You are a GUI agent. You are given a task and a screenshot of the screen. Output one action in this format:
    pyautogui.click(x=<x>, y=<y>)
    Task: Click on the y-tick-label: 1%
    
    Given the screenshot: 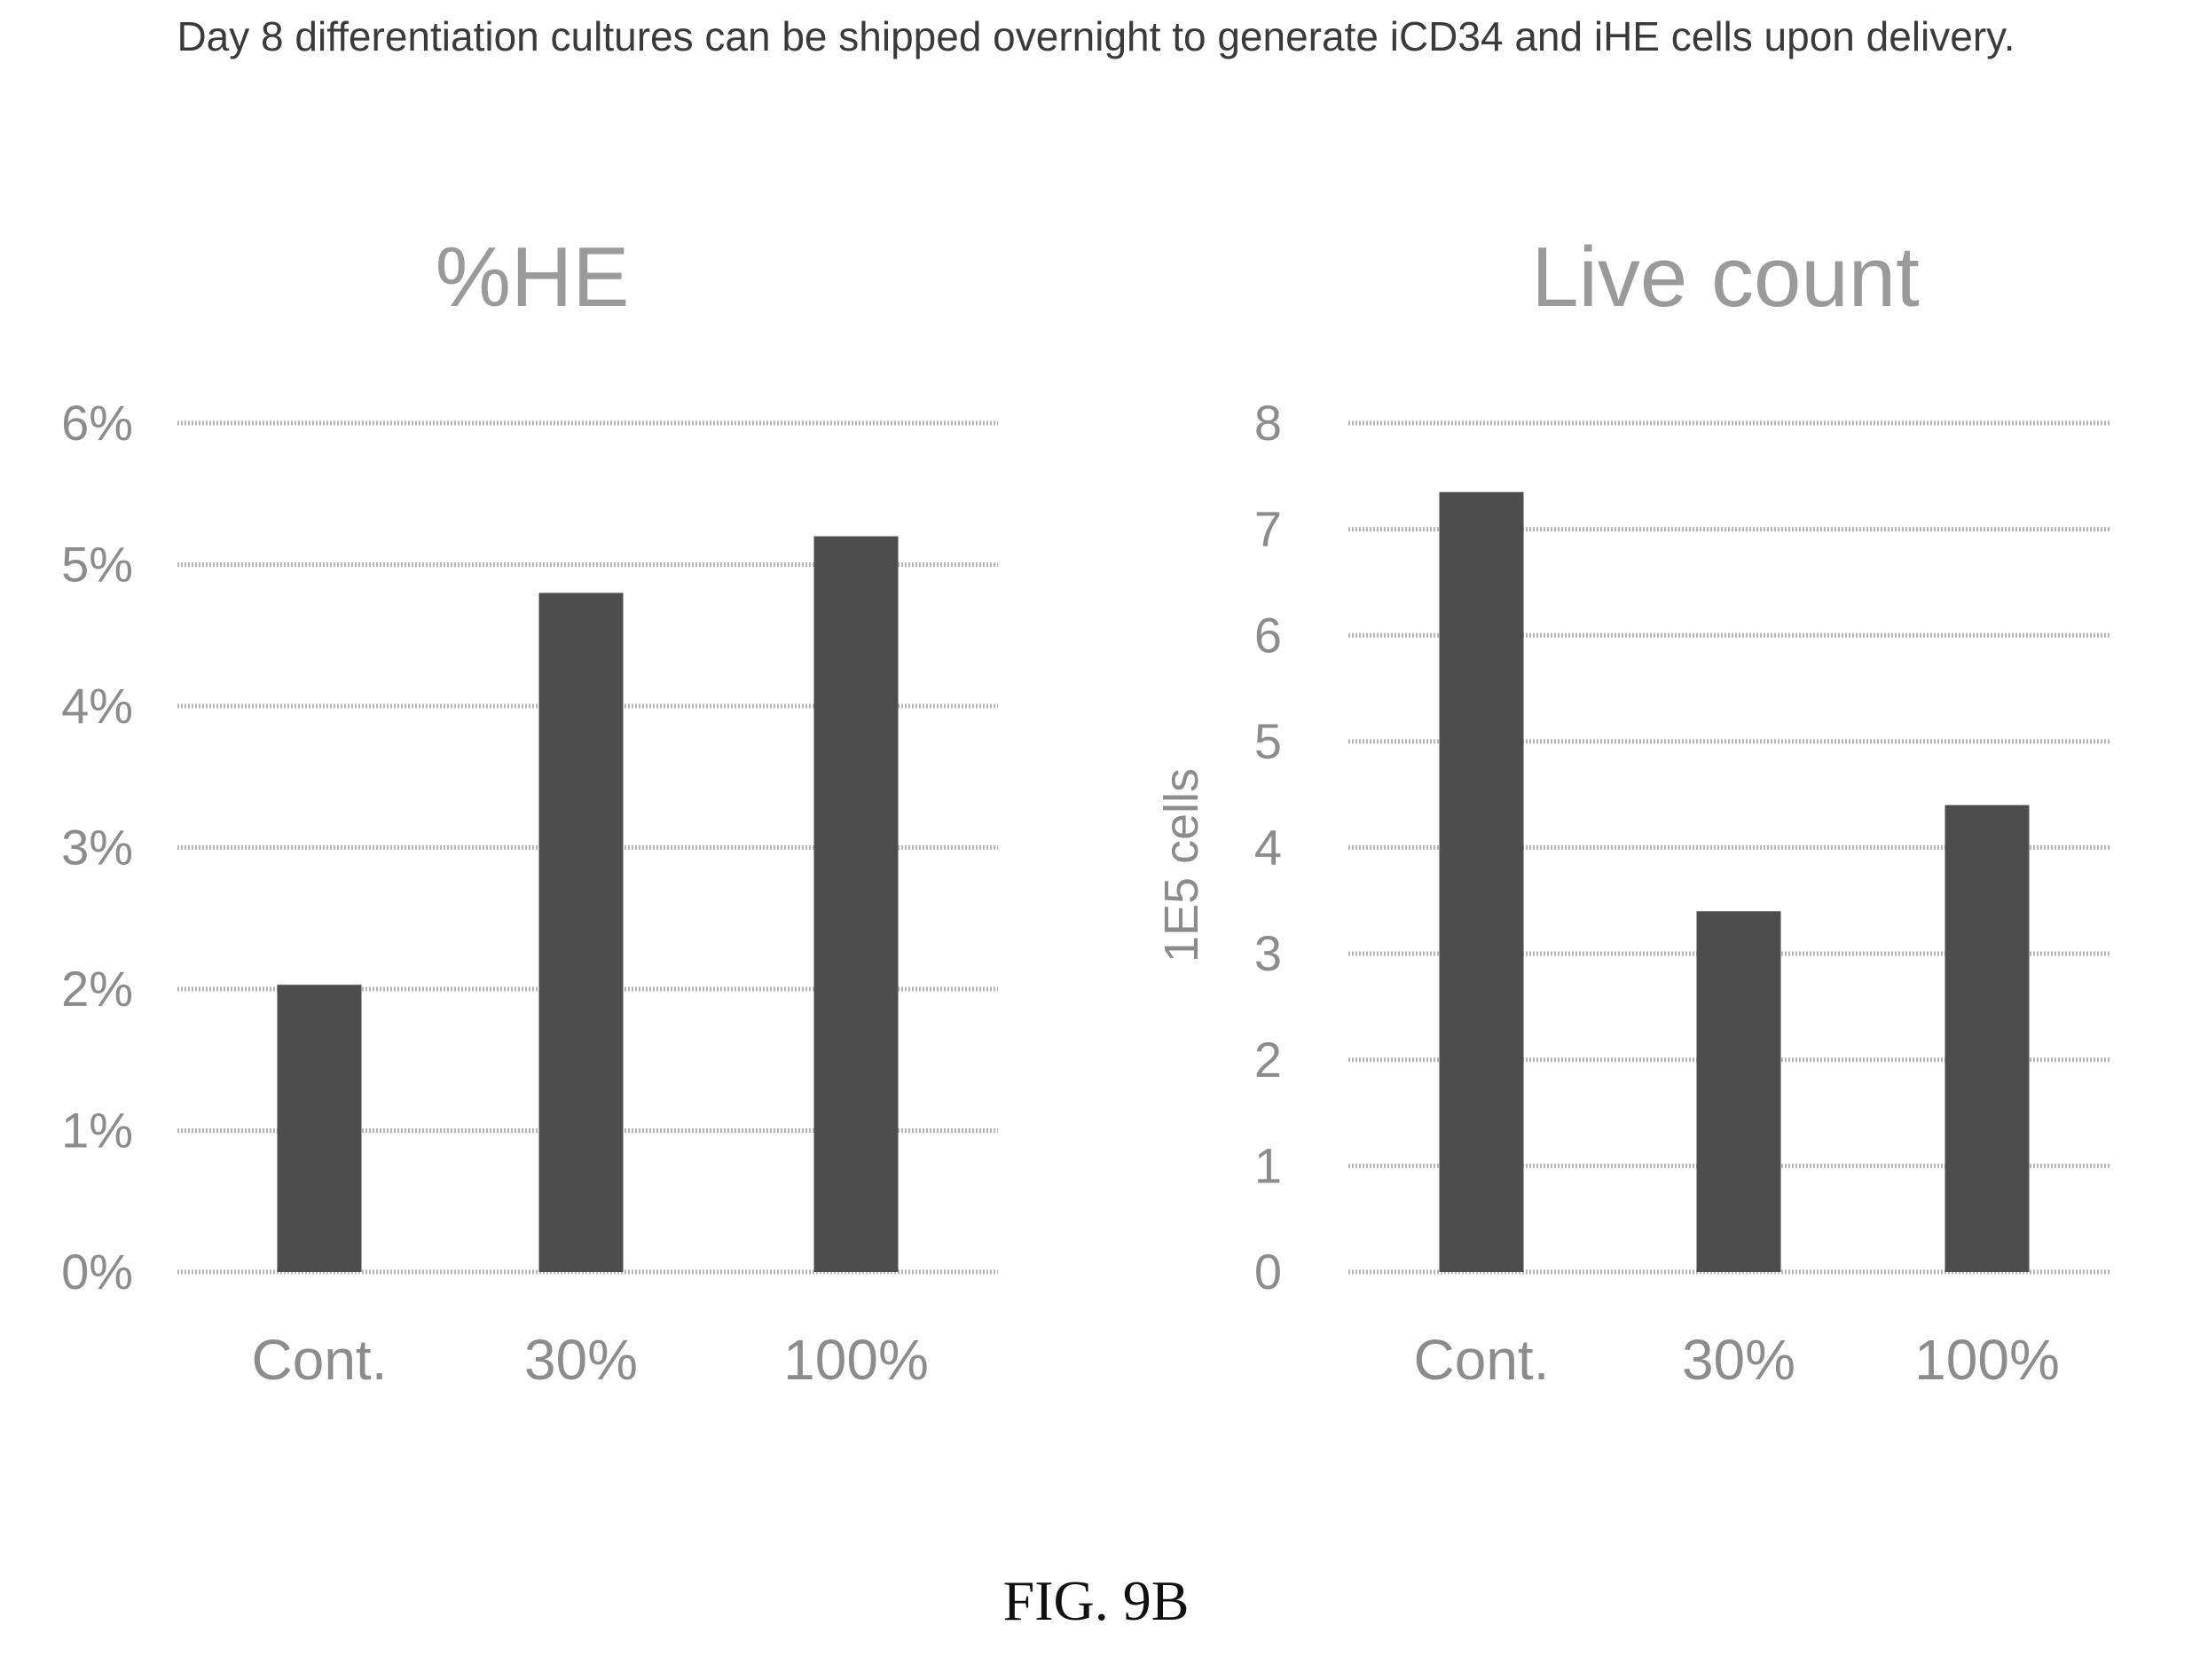 What is the action you would take?
    pyautogui.click(x=97, y=1130)
    